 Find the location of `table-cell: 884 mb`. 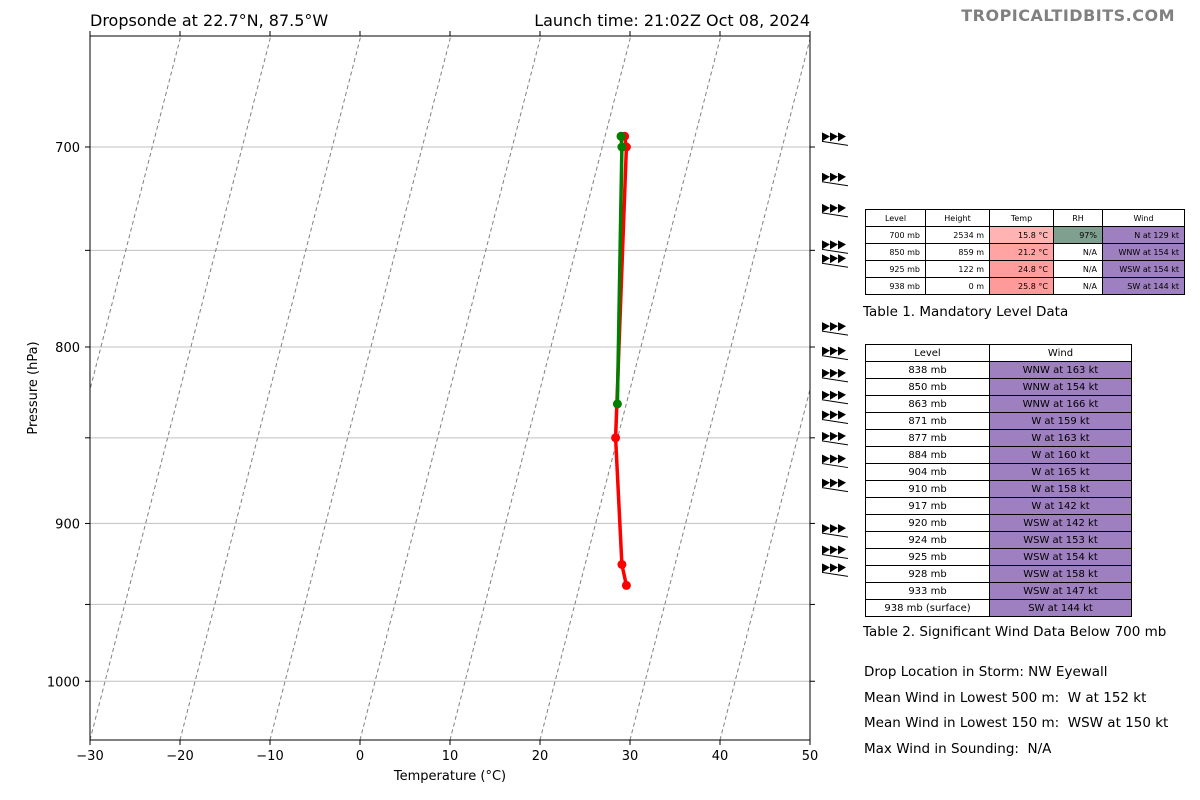

table-cell: 884 mb is located at coordinates (927, 455).